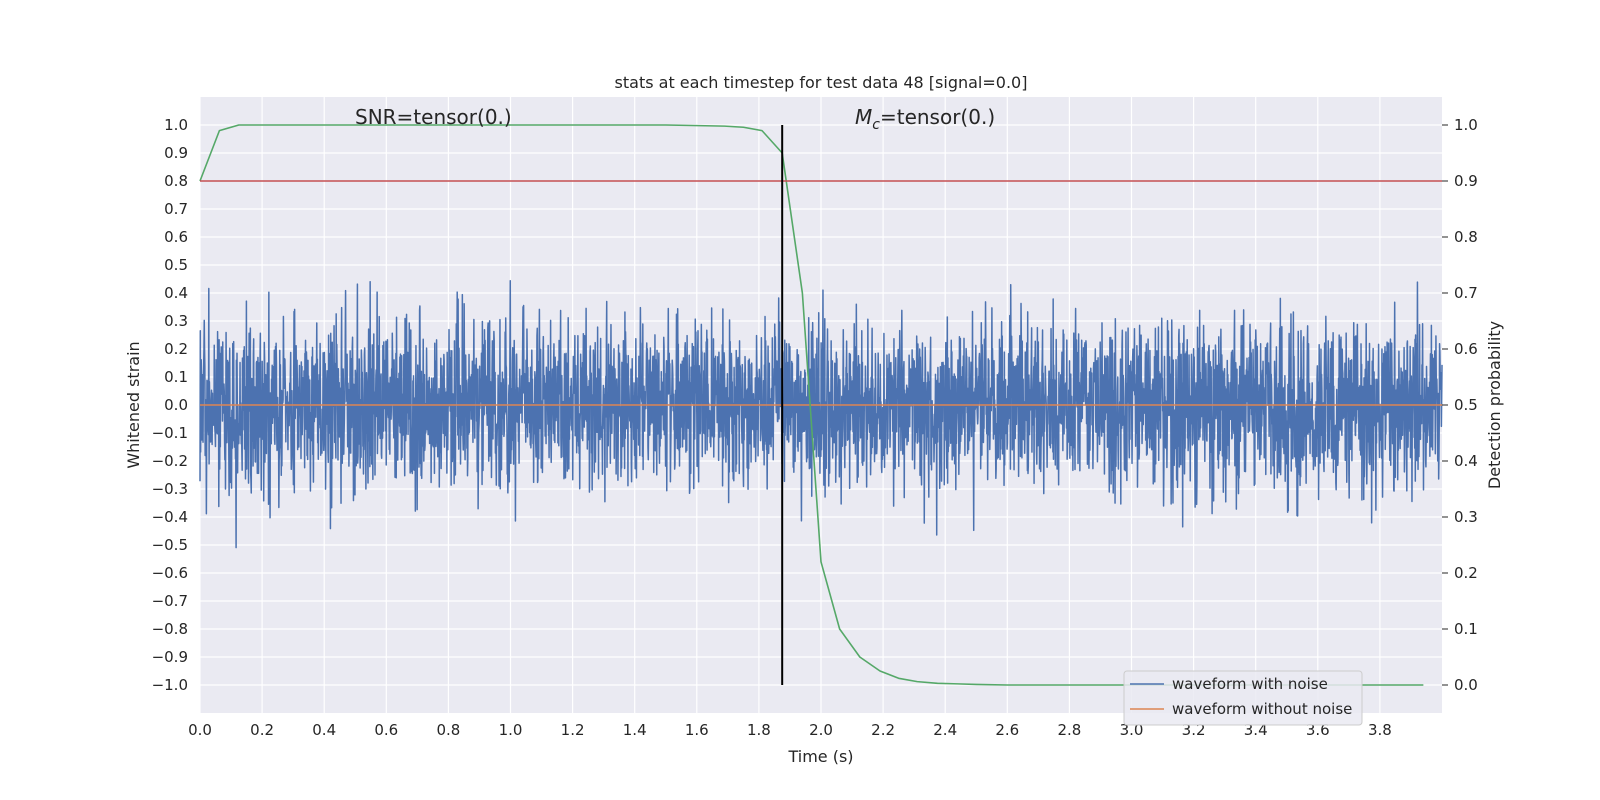 This screenshot has width=1600, height=800. What do you see at coordinates (1466, 573) in the screenshot?
I see `y2-tick-label: 0.2` at bounding box center [1466, 573].